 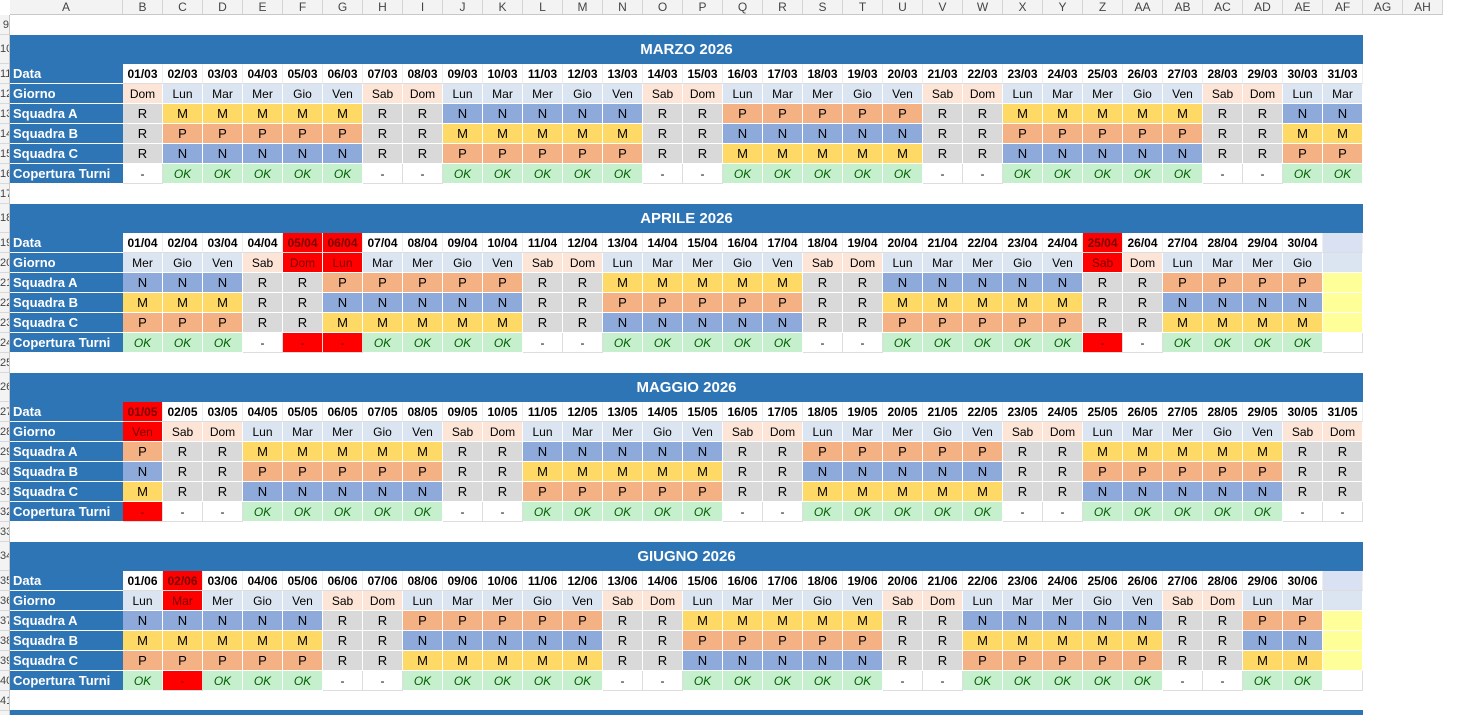 I want to click on date-cell: 21/05, so click(x=943, y=412).